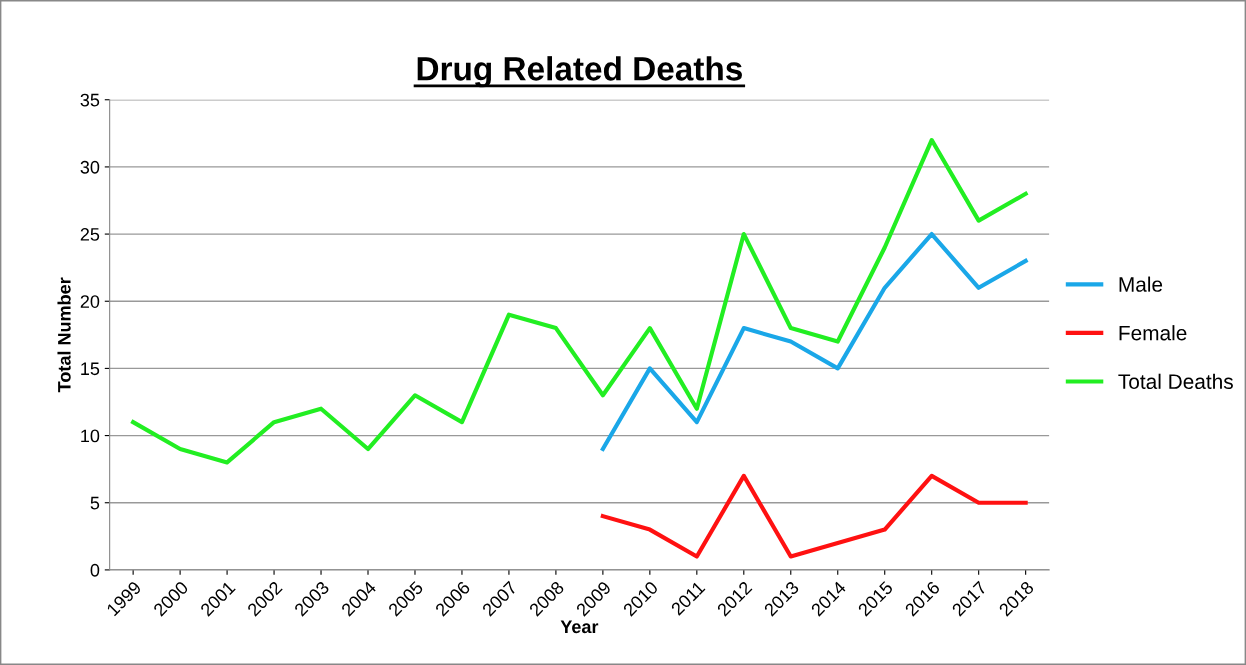 The width and height of the screenshot is (1246, 665). I want to click on y-tick-label: 0, so click(95, 570).